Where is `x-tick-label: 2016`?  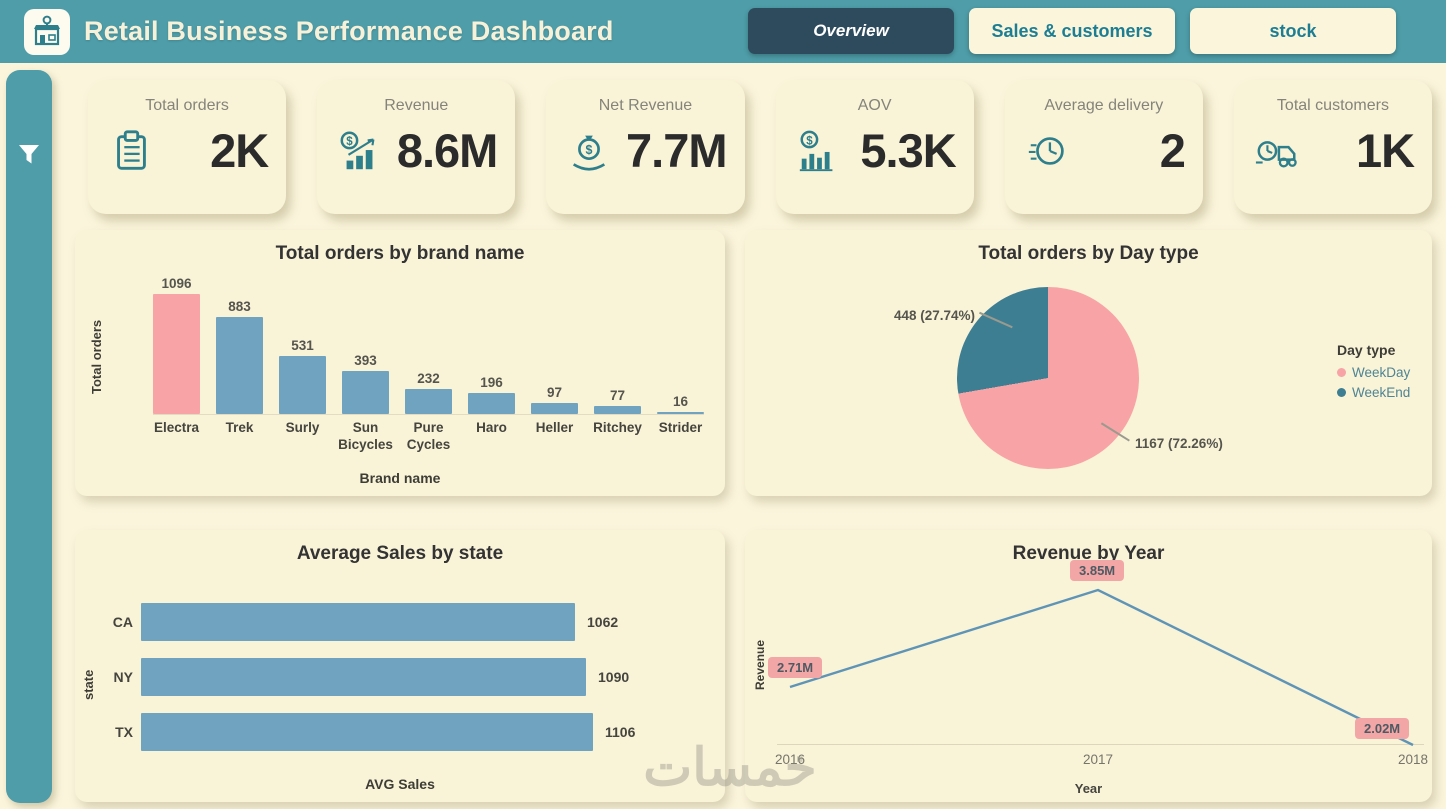 x-tick-label: 2016 is located at coordinates (790, 759).